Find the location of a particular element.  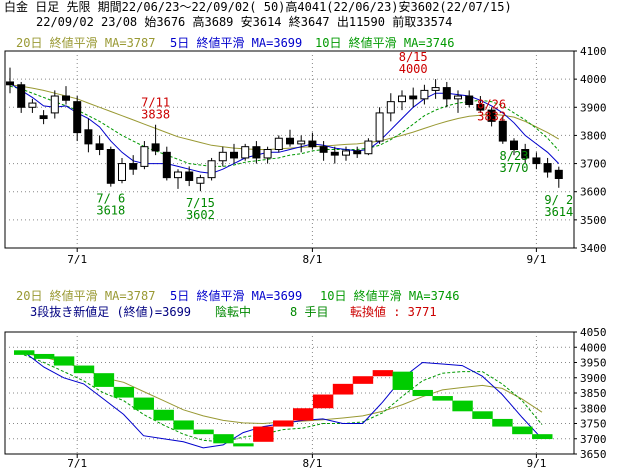

y-tick-label: 3900 is located at coordinates (593, 107).